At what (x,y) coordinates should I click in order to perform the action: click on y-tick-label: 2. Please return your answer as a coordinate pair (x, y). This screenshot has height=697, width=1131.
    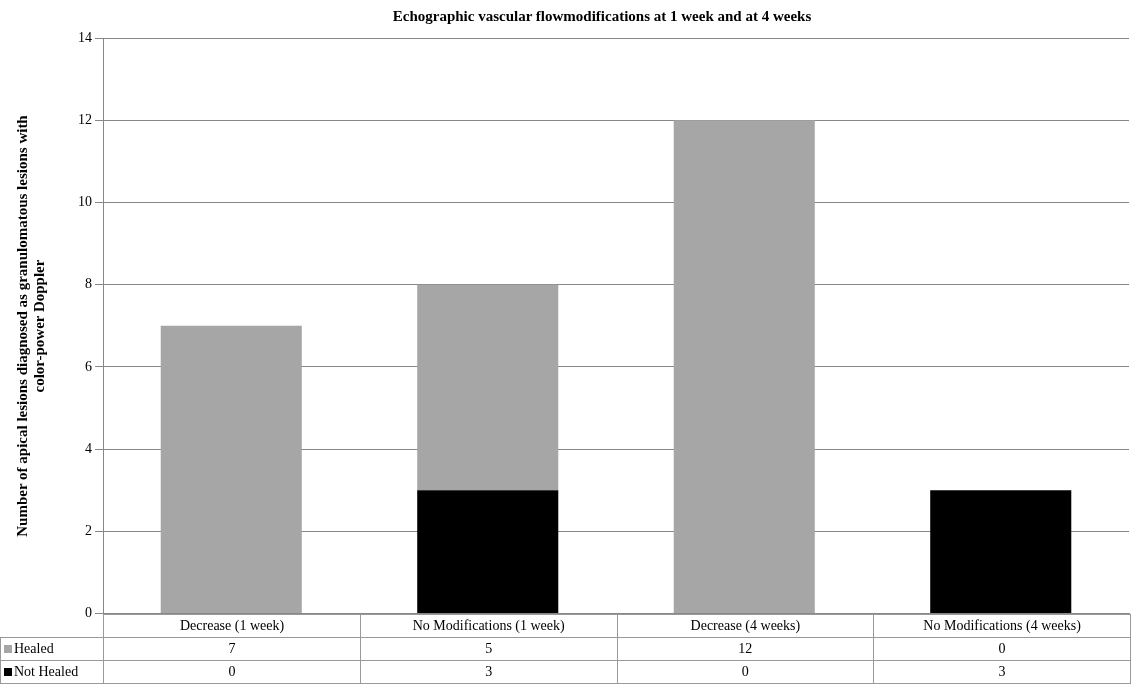
    Looking at the image, I should click on (88, 531).